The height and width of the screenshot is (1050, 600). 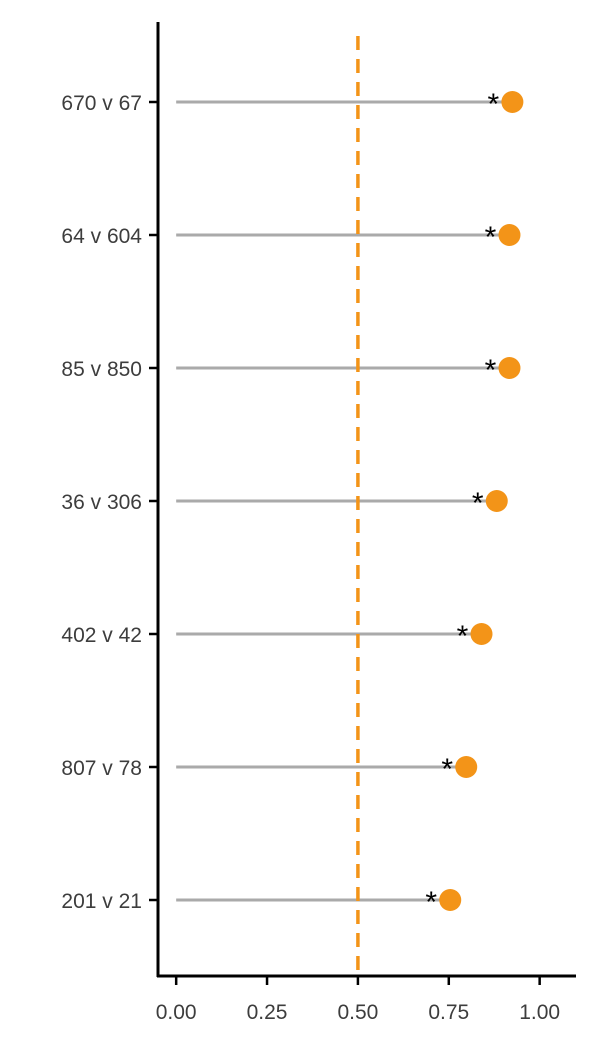 What do you see at coordinates (478, 503) in the screenshot?
I see `significance-star-3: *` at bounding box center [478, 503].